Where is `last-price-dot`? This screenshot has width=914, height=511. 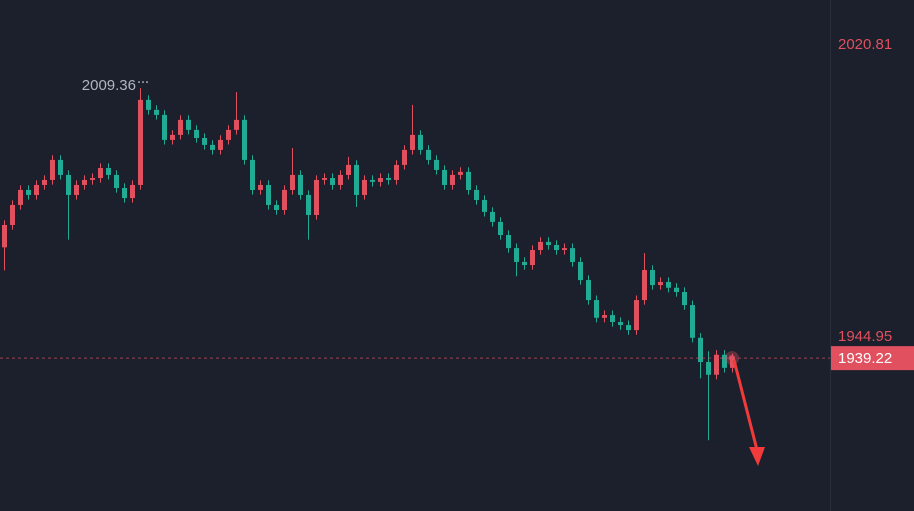
last-price-dot is located at coordinates (732, 358).